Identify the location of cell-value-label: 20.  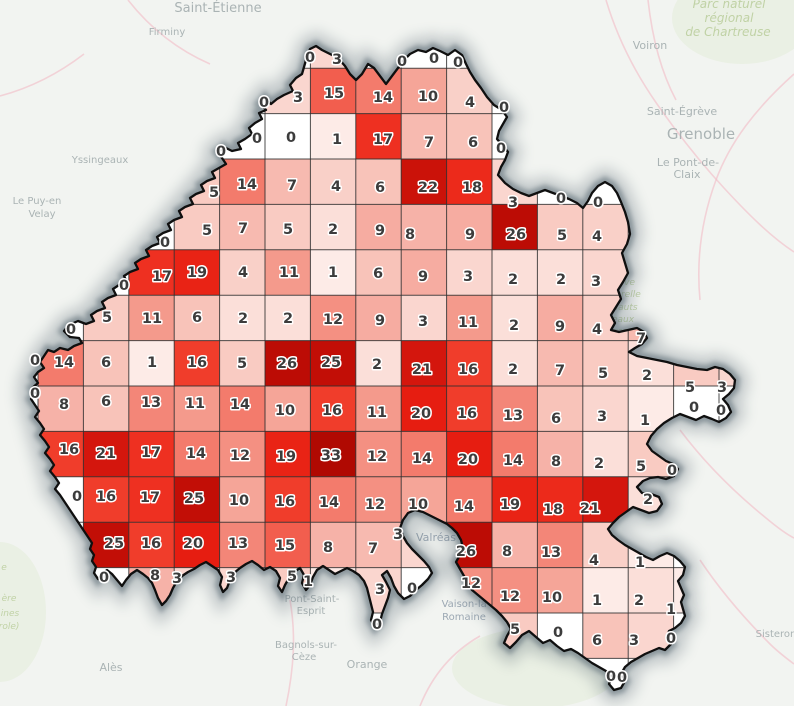
(468, 460).